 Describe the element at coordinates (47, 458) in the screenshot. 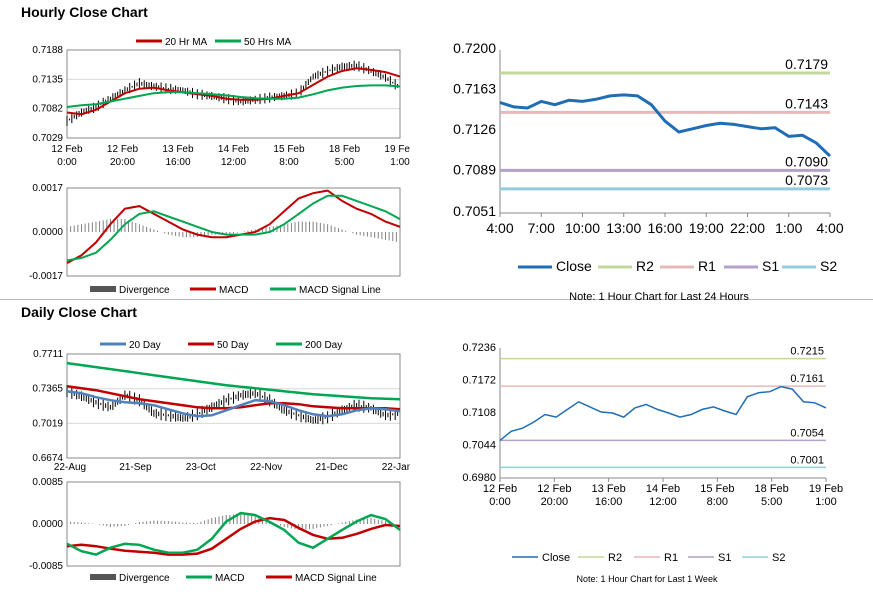

I see `daily-price-y-tick: 0.6674` at that location.